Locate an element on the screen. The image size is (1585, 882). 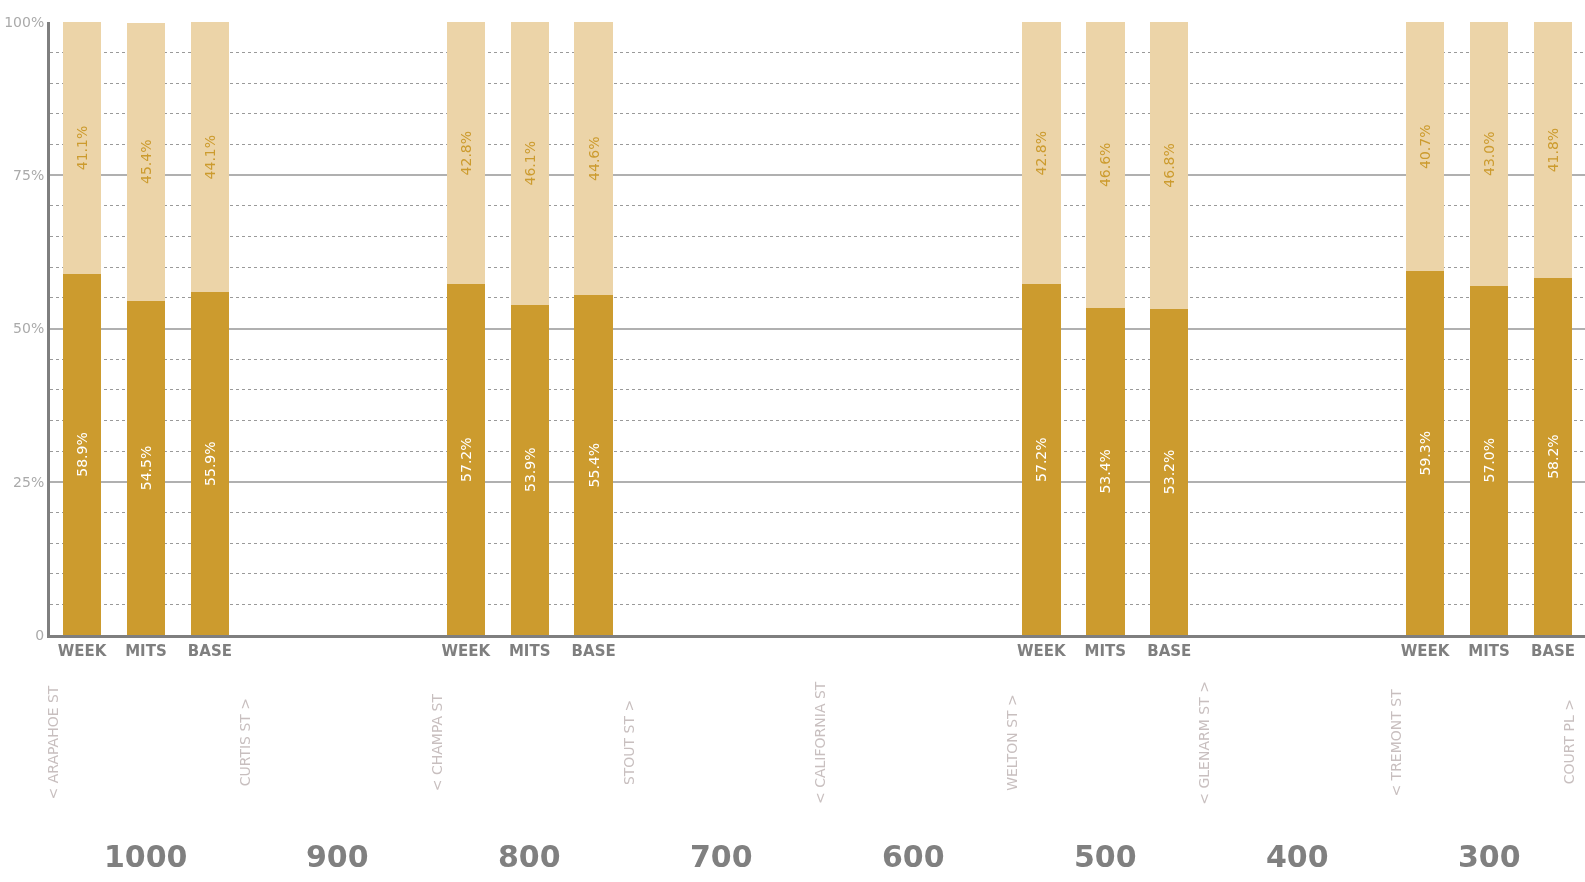
text: 300 is located at coordinates (1489, 856).